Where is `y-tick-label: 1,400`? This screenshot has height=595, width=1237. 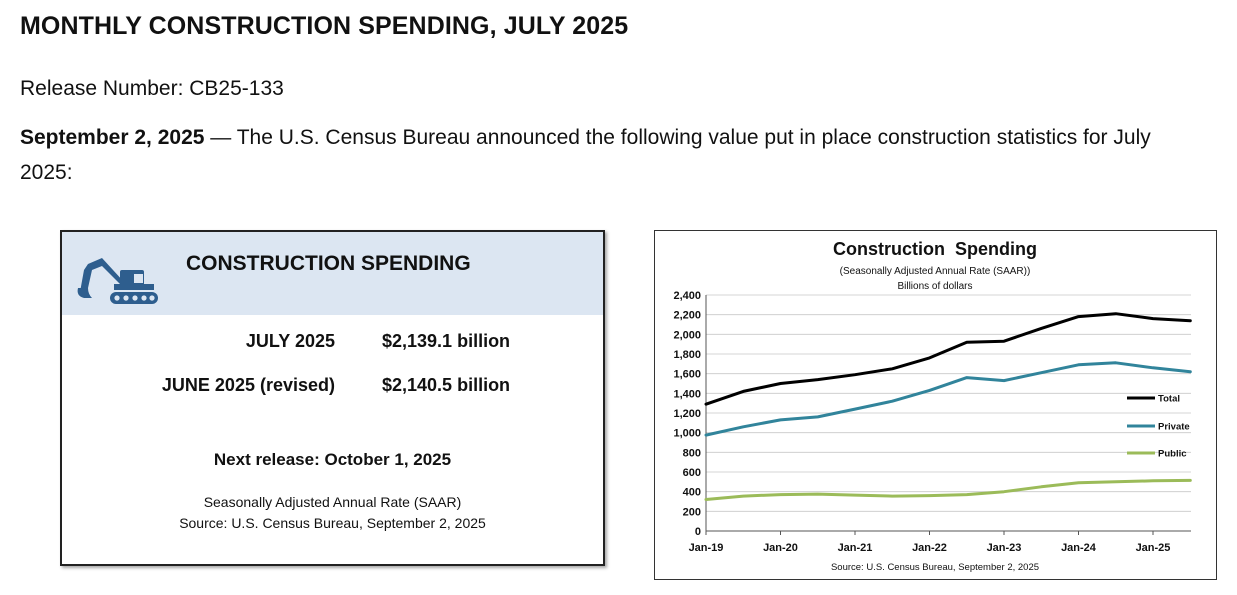 y-tick-label: 1,400 is located at coordinates (687, 394).